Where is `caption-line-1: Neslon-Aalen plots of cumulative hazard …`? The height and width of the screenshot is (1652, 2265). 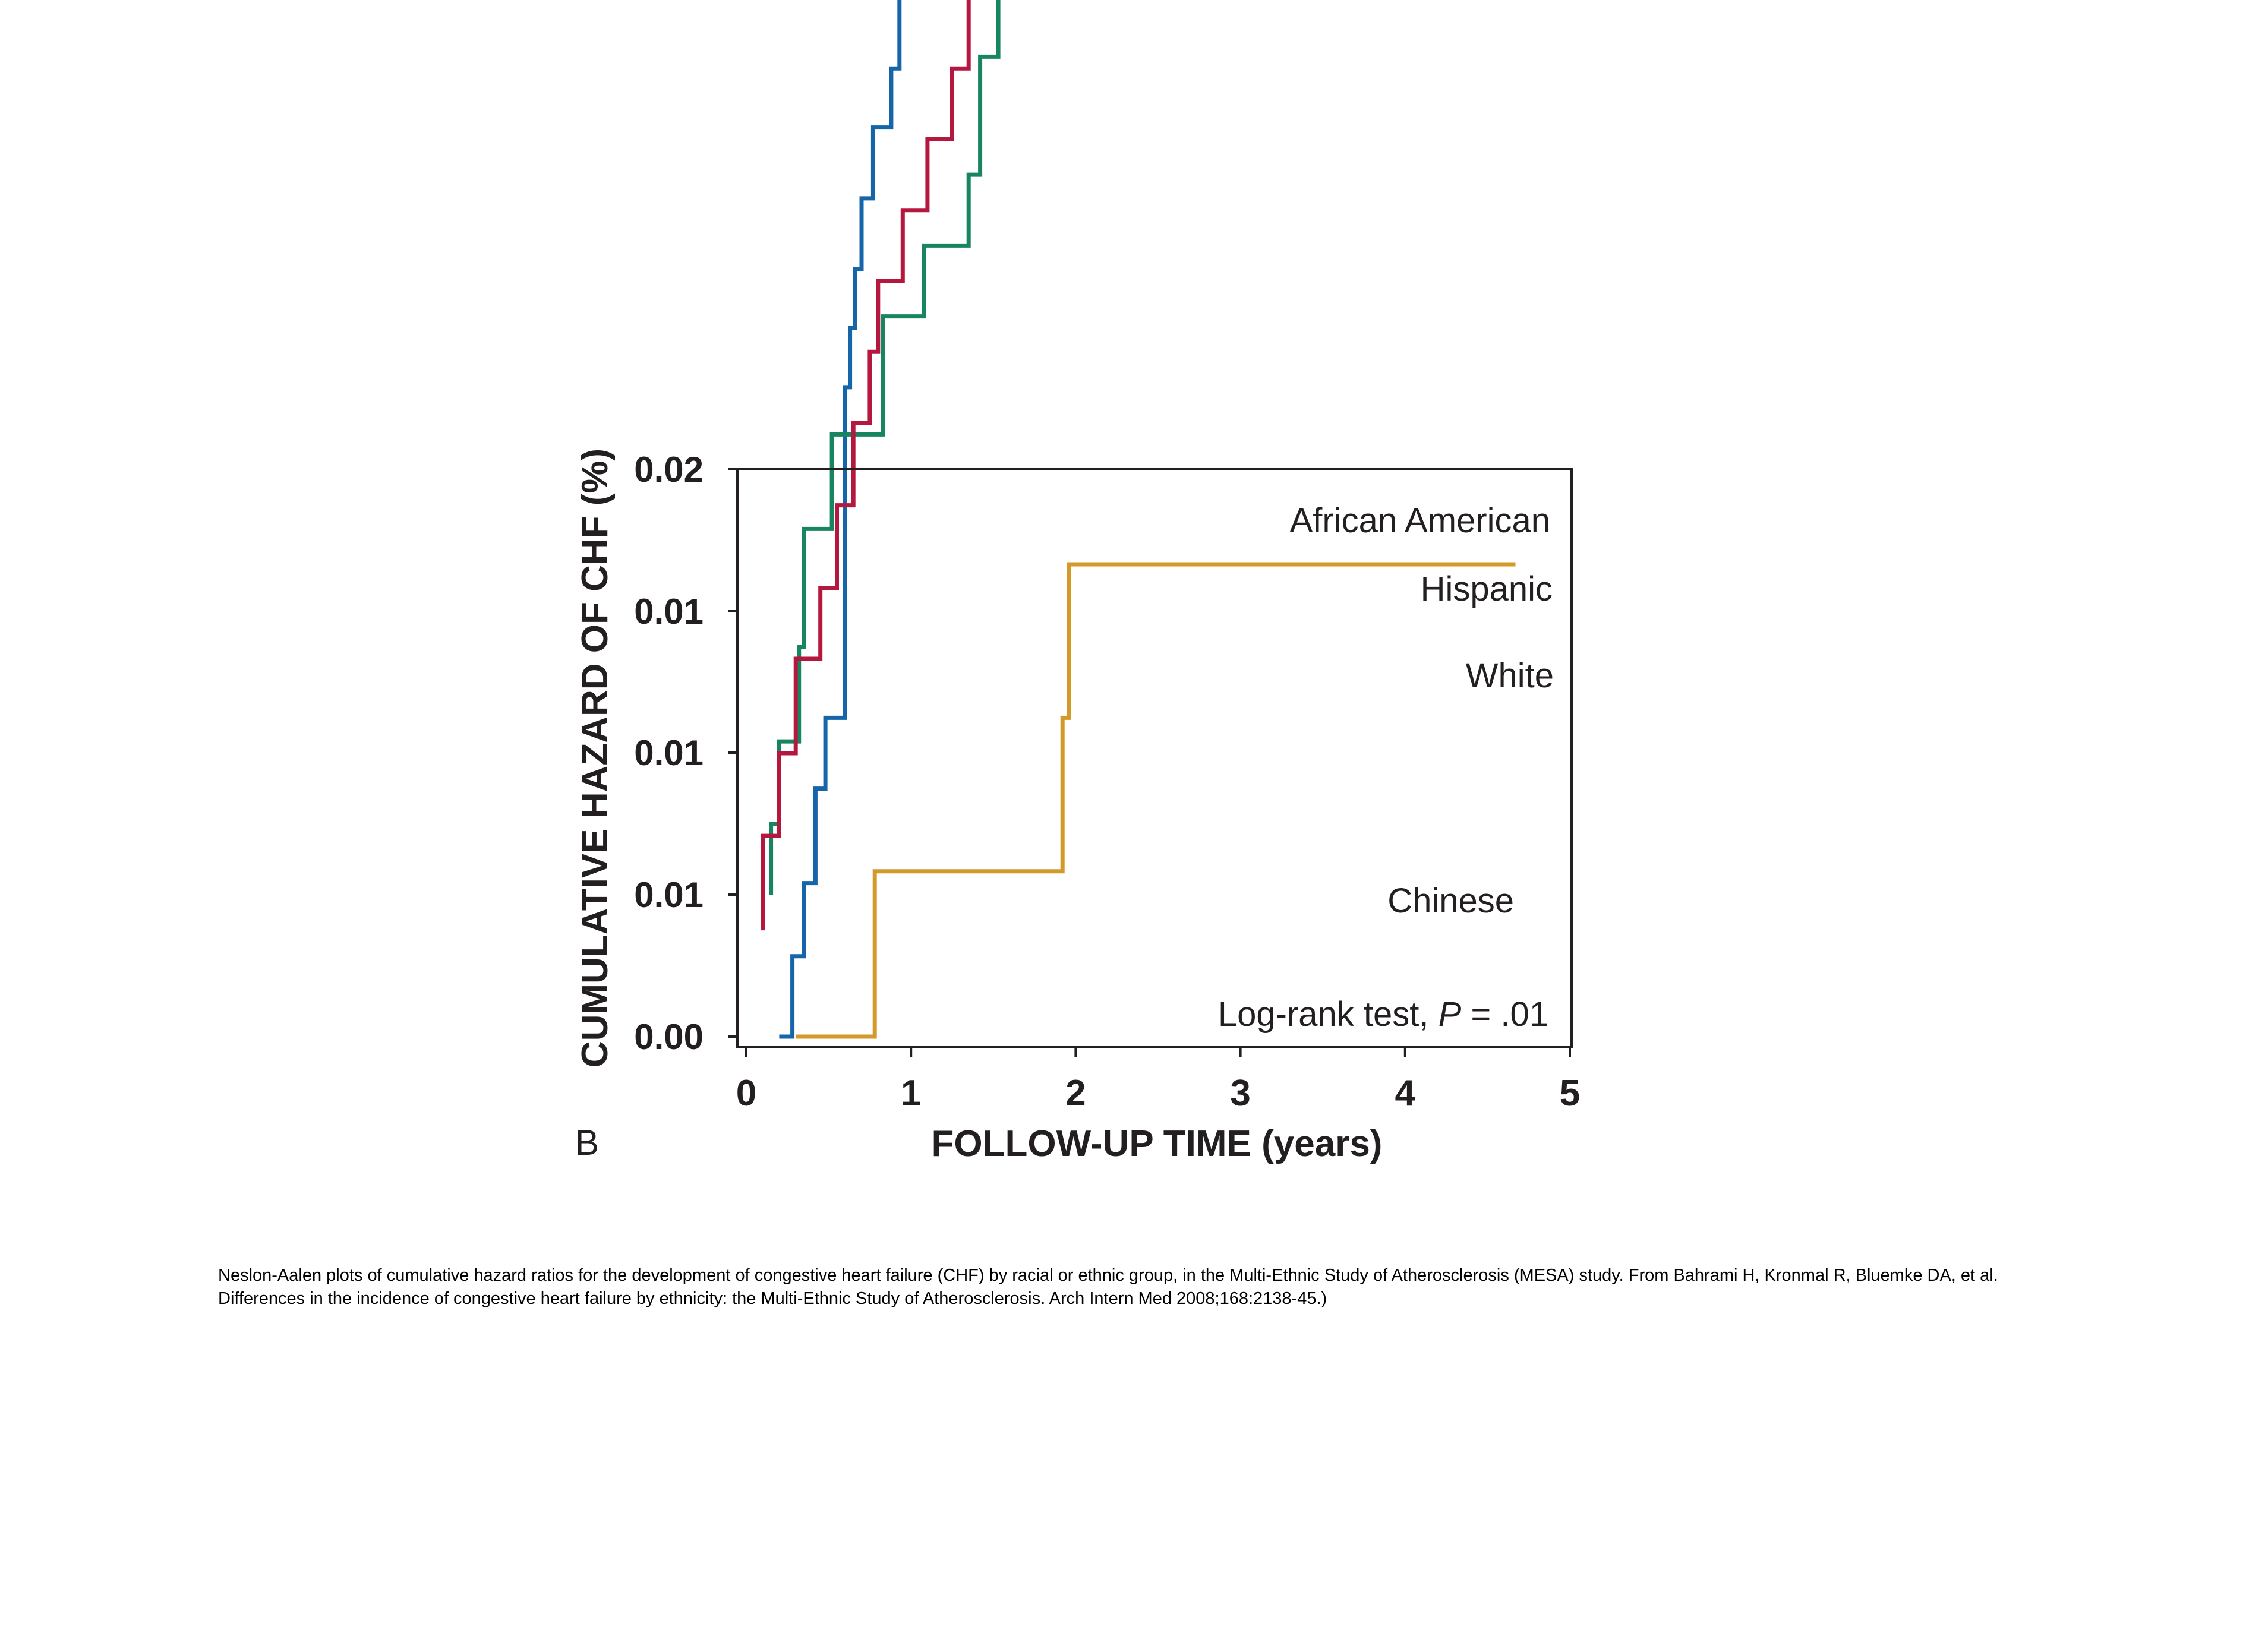
caption-line-1: Neslon-Aalen plots of cumulative hazard … is located at coordinates (1108, 1276).